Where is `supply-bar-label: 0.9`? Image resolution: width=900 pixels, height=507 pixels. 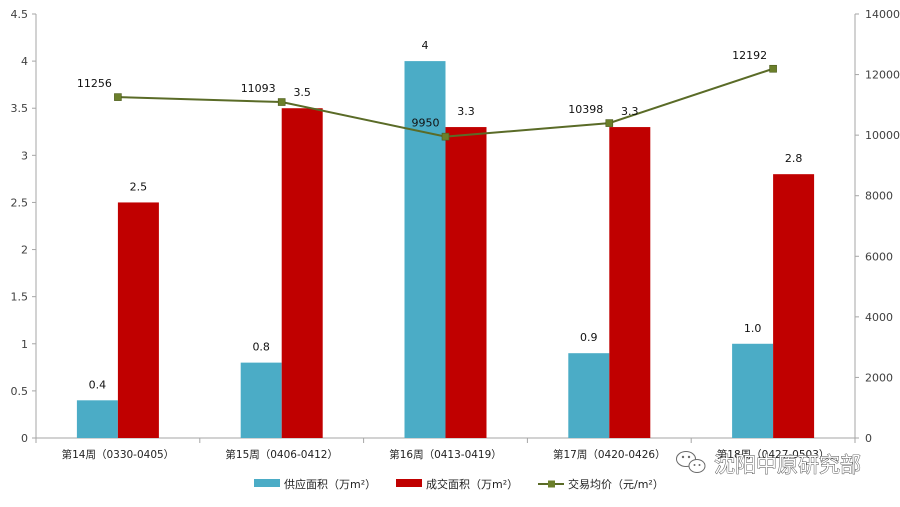
supply-bar-label: 0.9 is located at coordinates (589, 337).